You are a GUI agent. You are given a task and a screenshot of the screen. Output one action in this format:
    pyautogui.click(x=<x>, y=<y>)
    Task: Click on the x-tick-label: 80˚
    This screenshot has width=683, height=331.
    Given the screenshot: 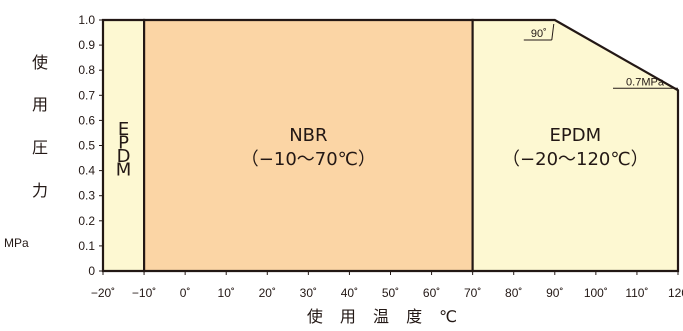 What is the action you would take?
    pyautogui.click(x=513, y=293)
    